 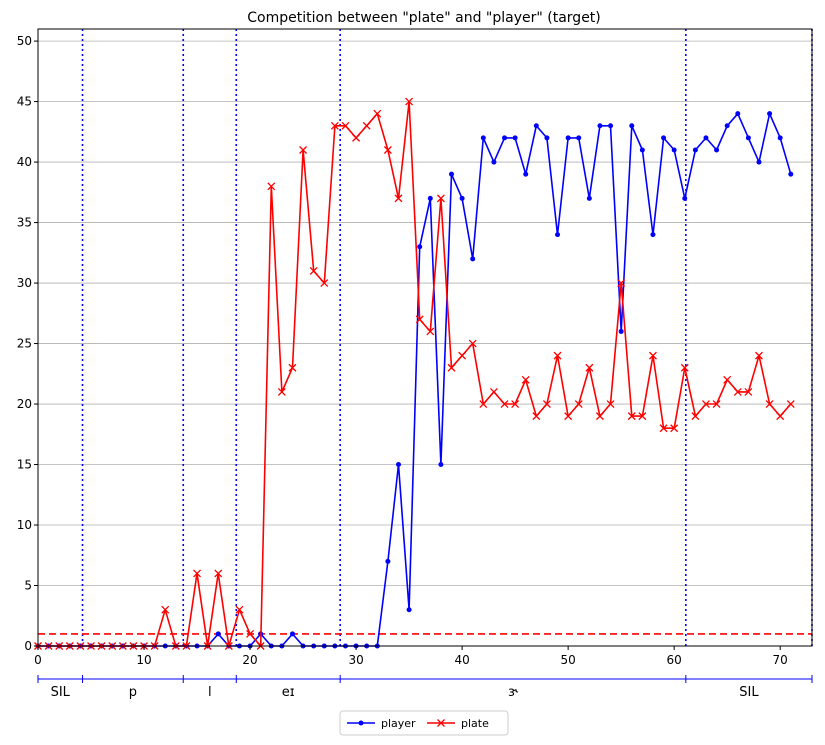 What do you see at coordinates (398, 723) in the screenshot?
I see `legend-label-player: player` at bounding box center [398, 723].